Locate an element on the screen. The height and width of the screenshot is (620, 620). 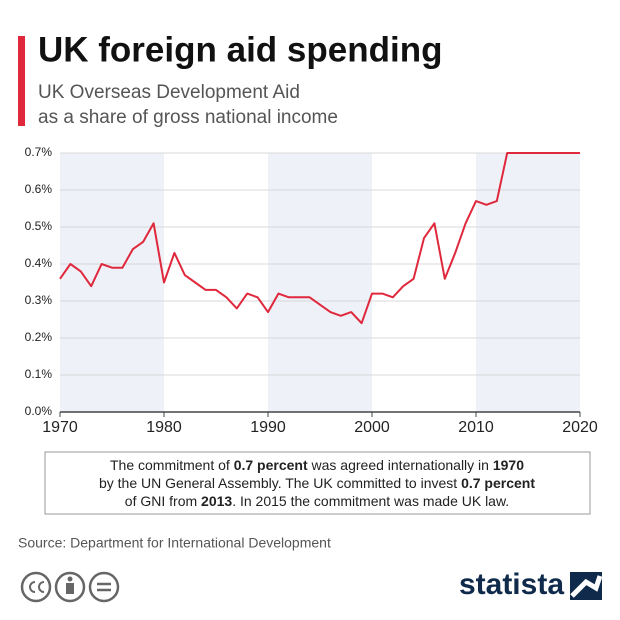
brand: statista is located at coordinates (511, 584).